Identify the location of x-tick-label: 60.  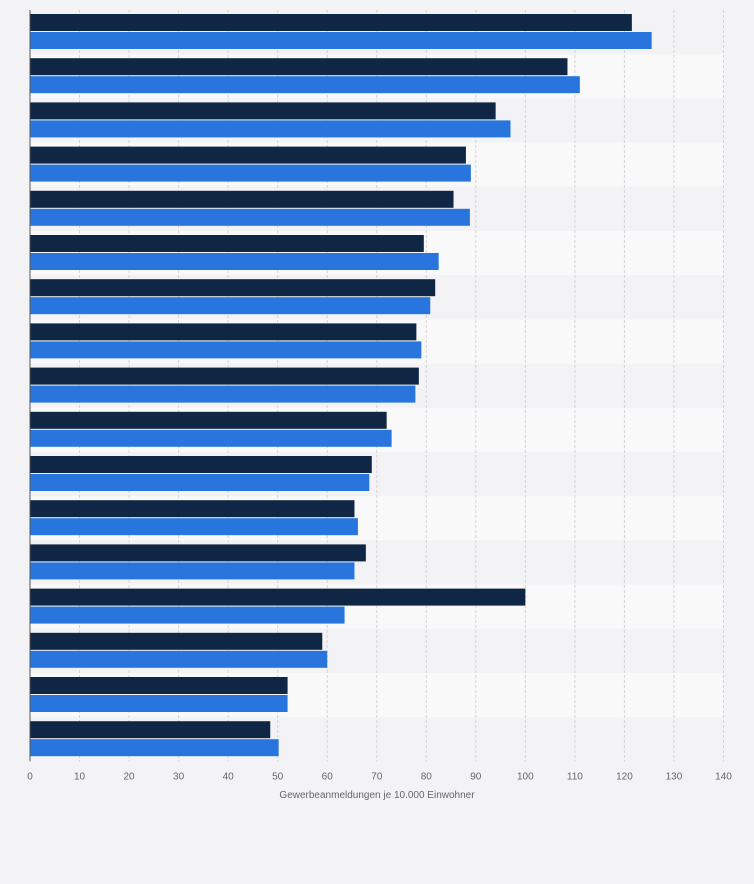
(328, 776).